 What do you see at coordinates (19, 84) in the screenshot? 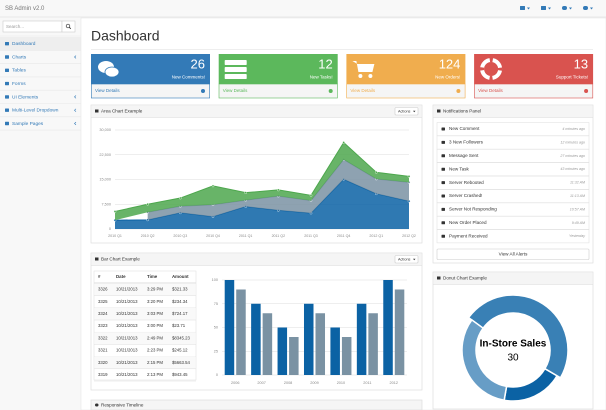
I see `menu-item: Forms` at bounding box center [19, 84].